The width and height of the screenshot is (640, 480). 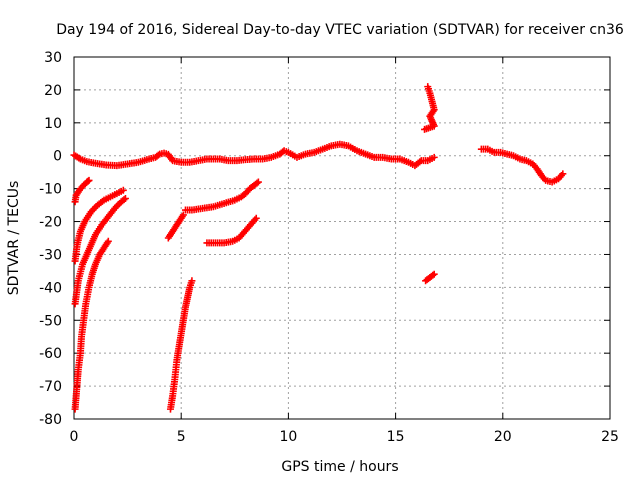 What do you see at coordinates (53, 91) in the screenshot?
I see `y-tick-label: 20` at bounding box center [53, 91].